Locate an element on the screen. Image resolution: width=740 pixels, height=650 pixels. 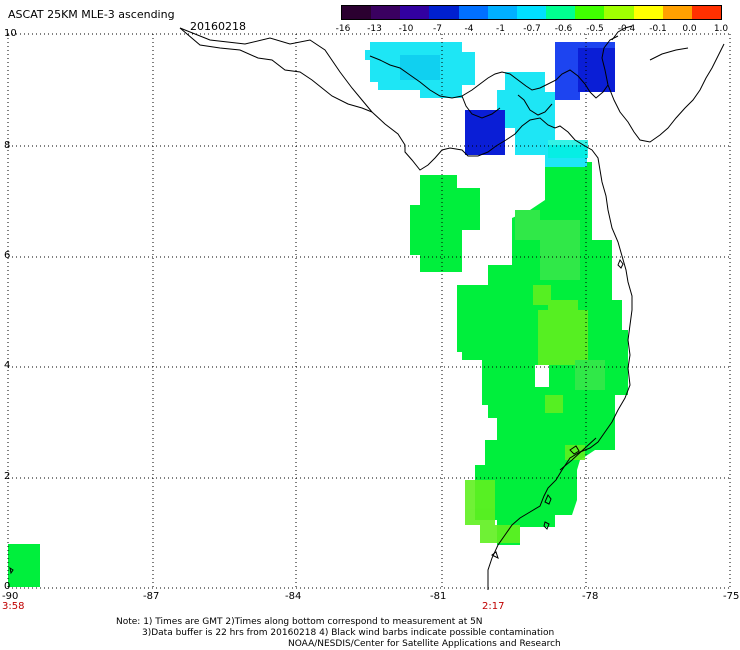
swath-lime-patches is located at coordinates (526, 414).